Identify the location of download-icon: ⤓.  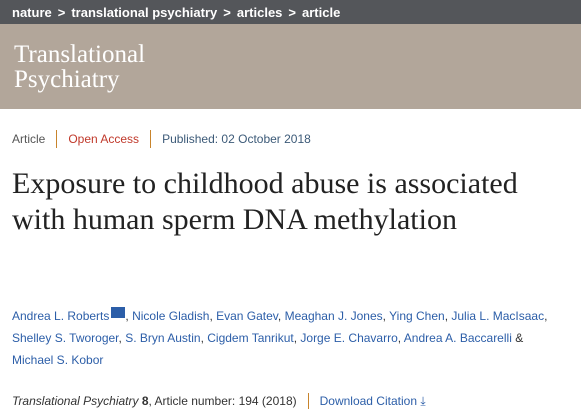
(423, 400).